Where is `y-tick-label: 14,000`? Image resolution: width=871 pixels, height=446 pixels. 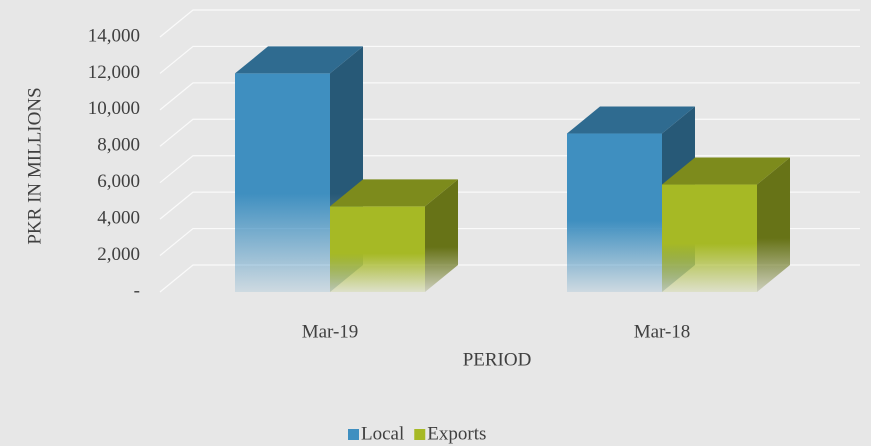 y-tick-label: 14,000 is located at coordinates (114, 35).